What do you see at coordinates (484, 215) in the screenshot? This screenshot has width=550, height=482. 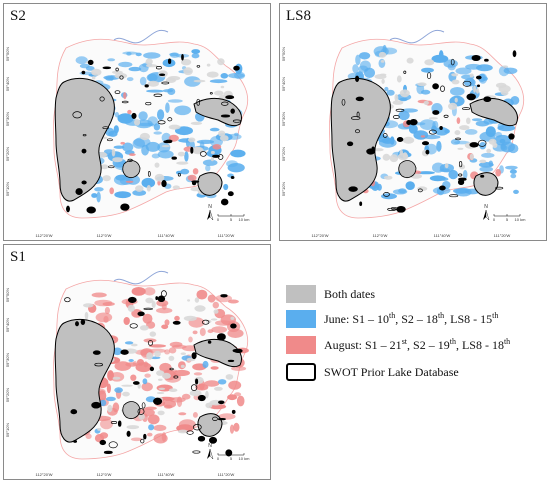 I see `ls8-north-arrow` at bounding box center [484, 215].